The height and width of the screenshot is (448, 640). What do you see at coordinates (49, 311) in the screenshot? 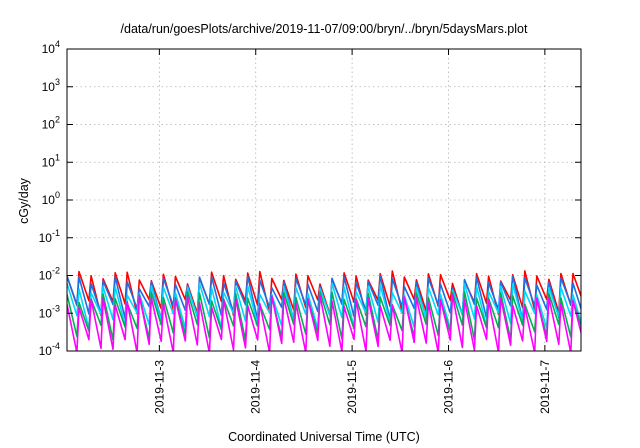
I see `y-tick-label: 10⁻³` at bounding box center [49, 311].